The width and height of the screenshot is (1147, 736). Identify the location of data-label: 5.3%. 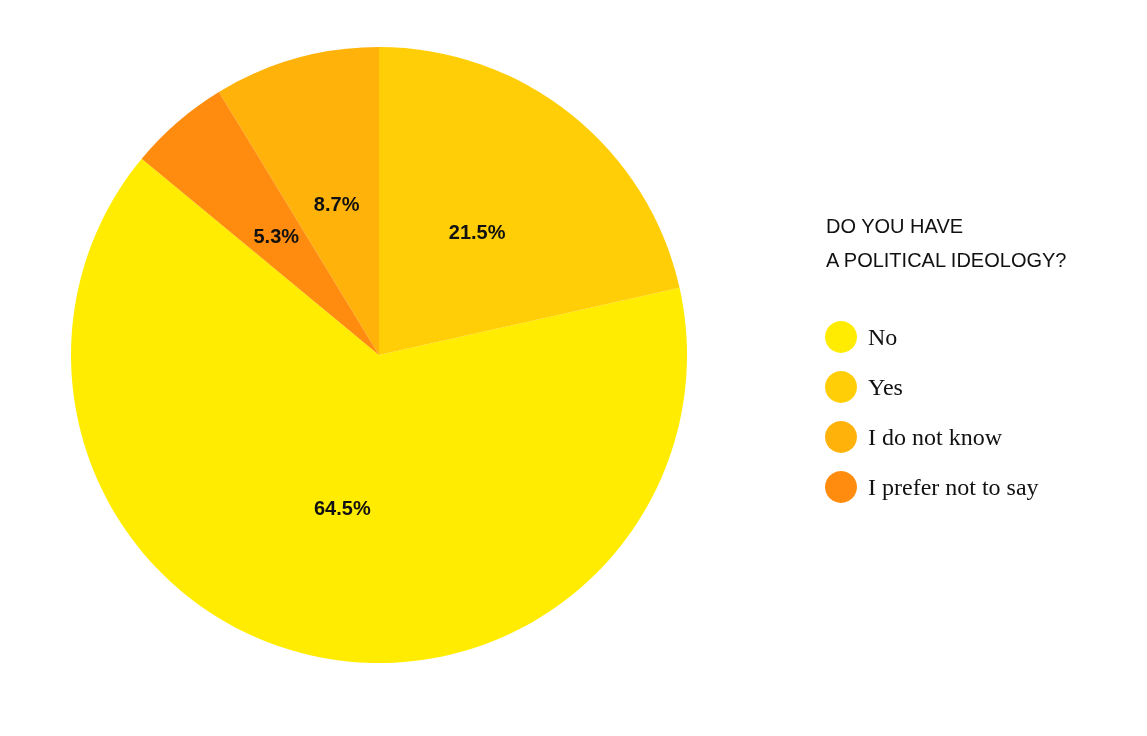
(276, 236).